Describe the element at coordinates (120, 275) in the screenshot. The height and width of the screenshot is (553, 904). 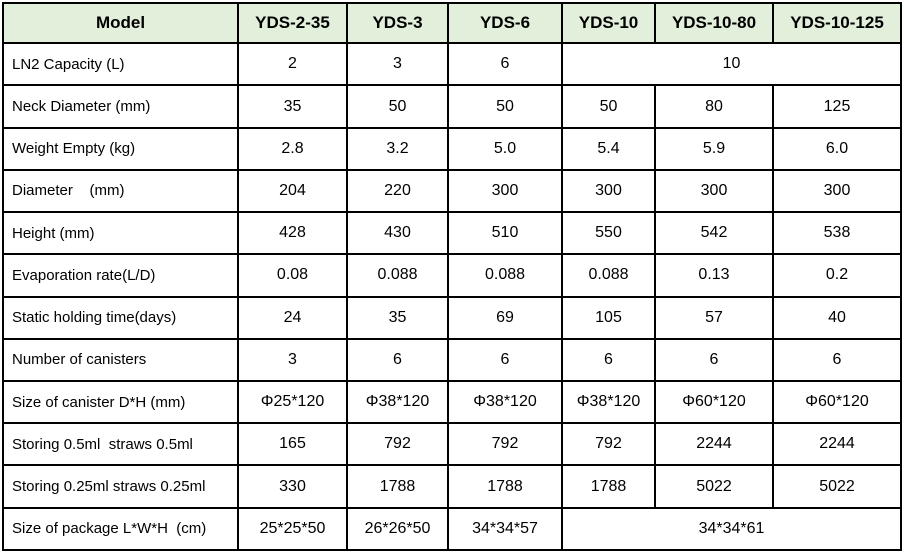
I see `row-label: Evaporation rate(L/D)` at that location.